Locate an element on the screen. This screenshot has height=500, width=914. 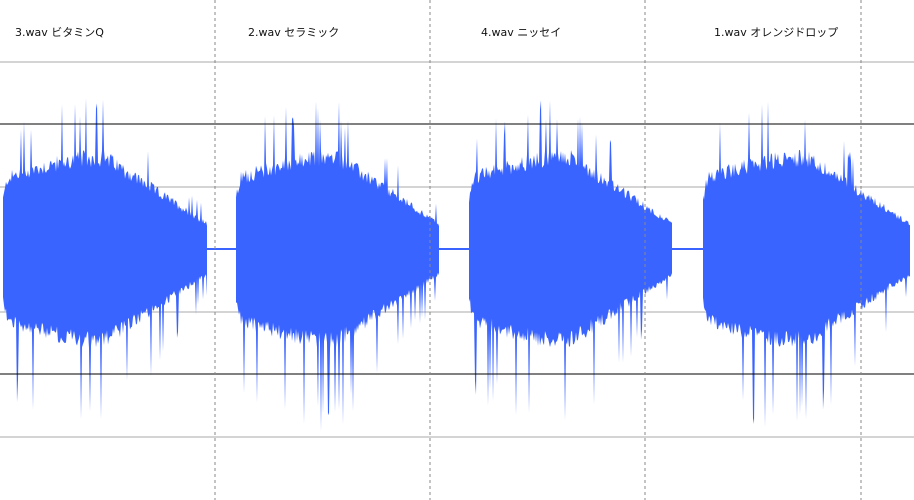
clip-label: 1.wav オレンジドロップ is located at coordinates (776, 32).